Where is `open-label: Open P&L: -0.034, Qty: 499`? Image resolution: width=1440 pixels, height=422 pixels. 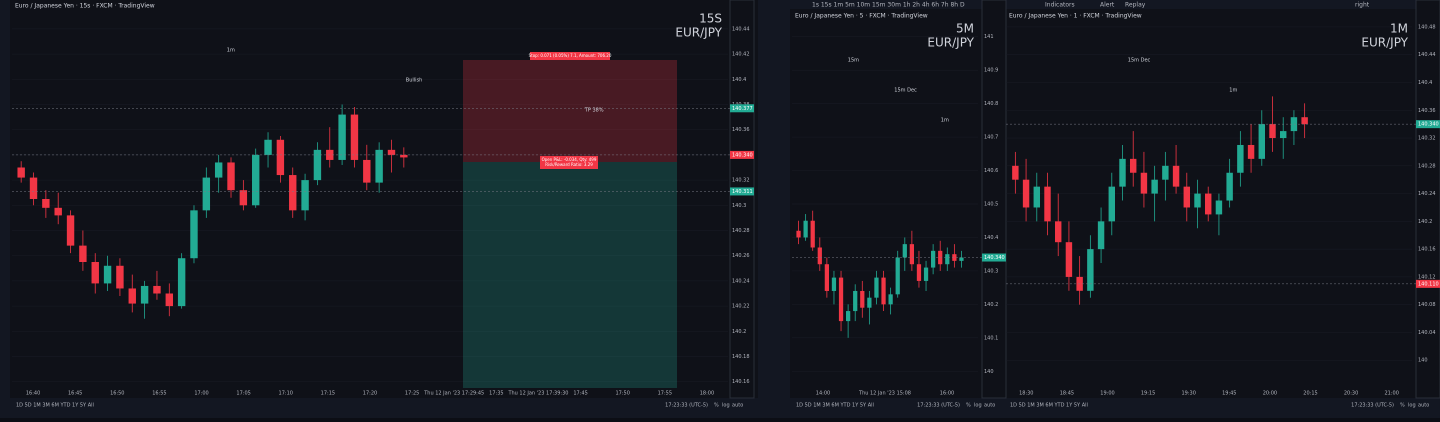
open-label: Open P&L: -0.034, Qty: 499 is located at coordinates (569, 159).